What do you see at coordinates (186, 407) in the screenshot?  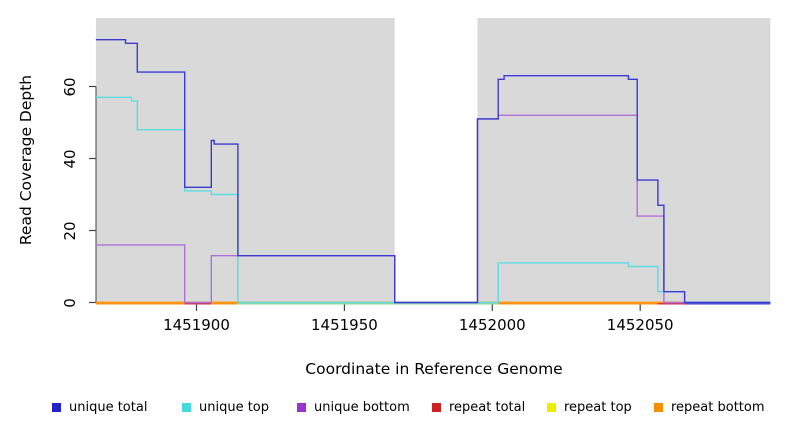 I see `unique-top-swatch-icon` at bounding box center [186, 407].